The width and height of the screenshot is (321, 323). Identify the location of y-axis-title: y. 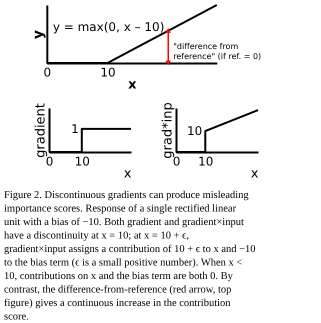
(38, 35).